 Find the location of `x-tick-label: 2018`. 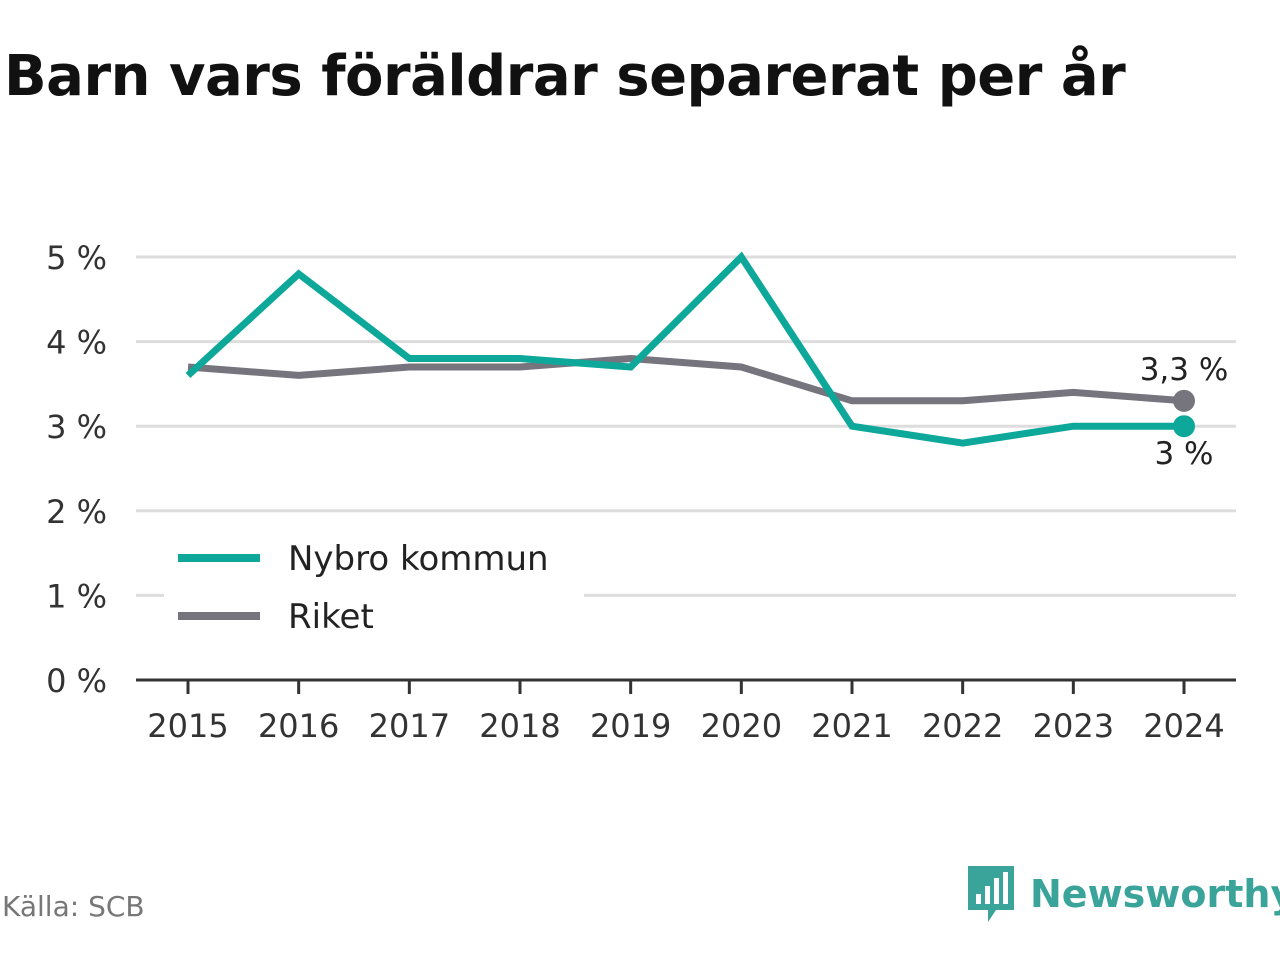

x-tick-label: 2018 is located at coordinates (519, 726).